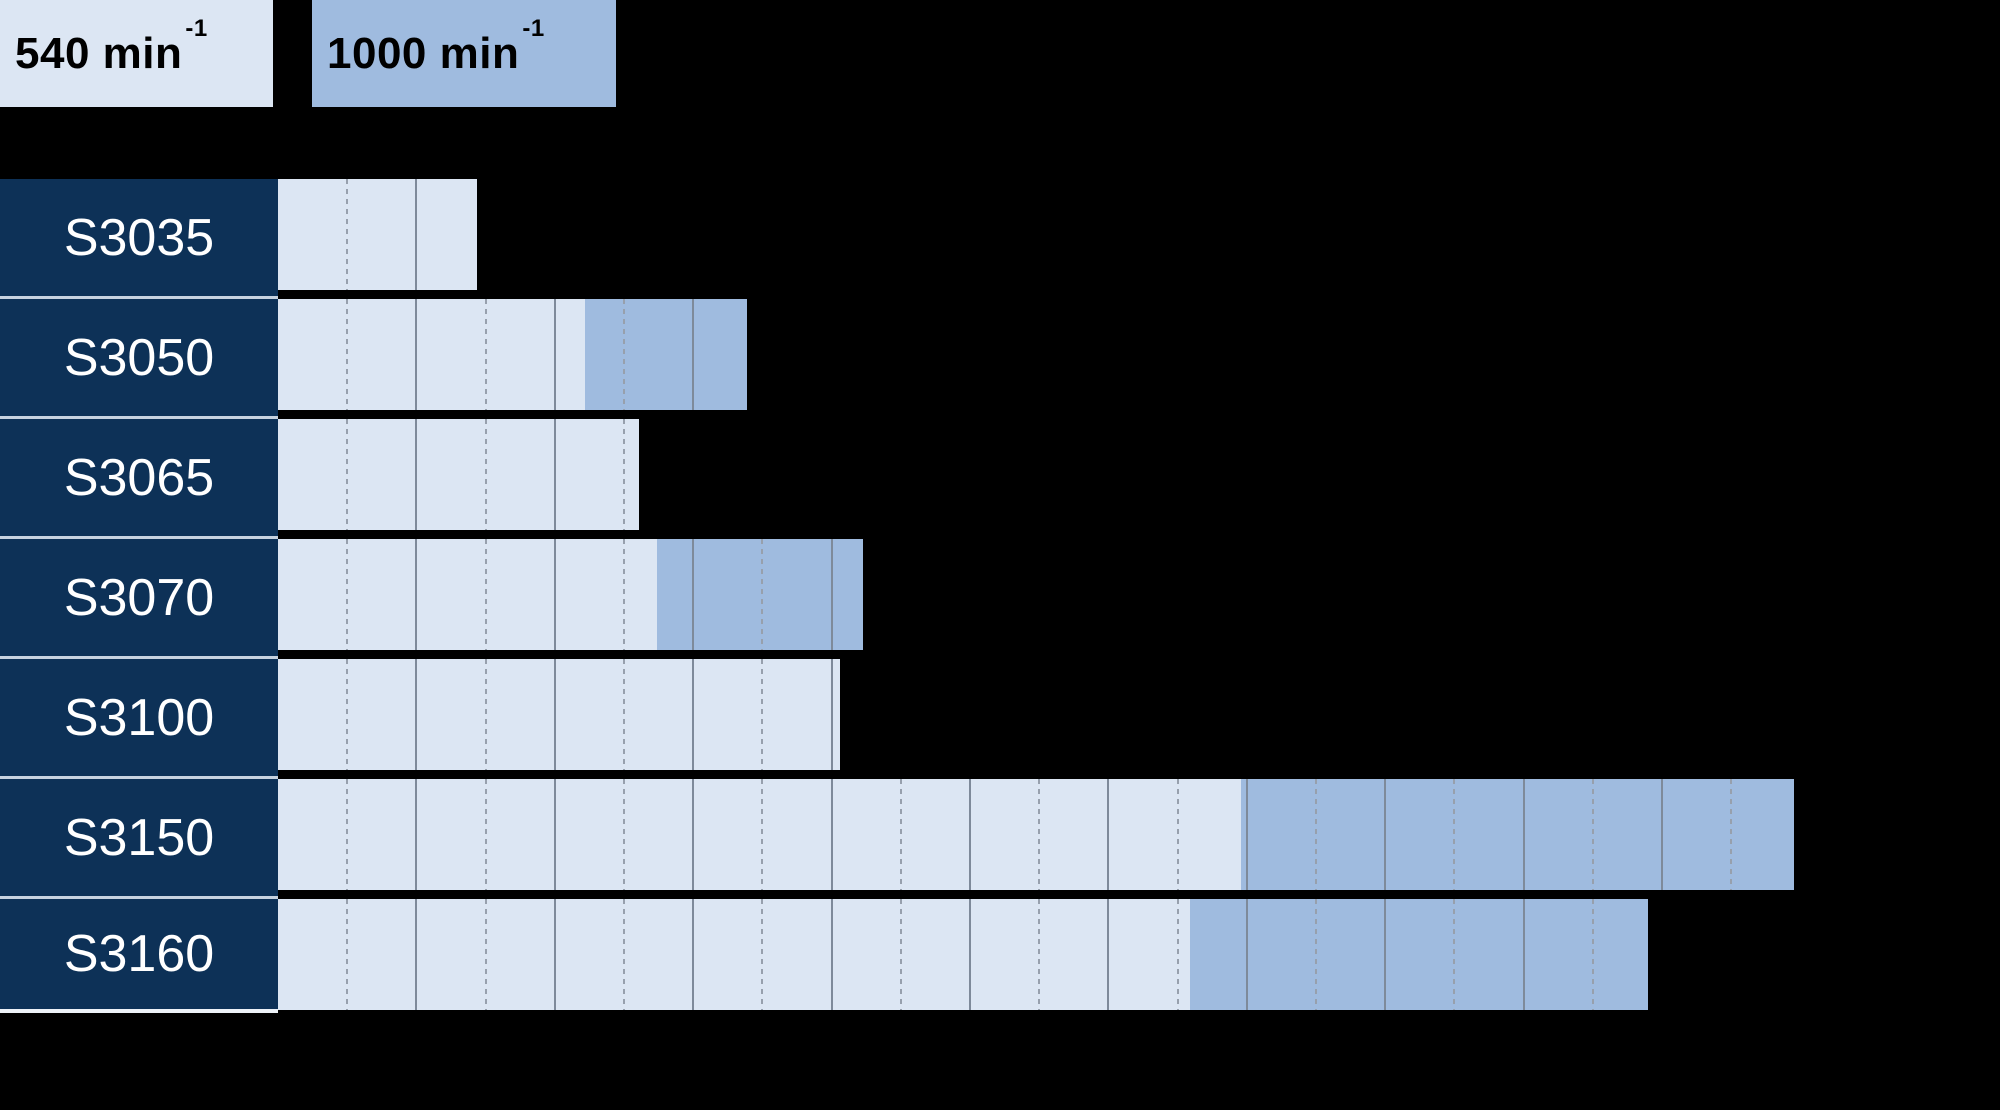 The width and height of the screenshot is (2000, 1110). Describe the element at coordinates (1000, 53) in the screenshot. I see `legend: 540 min-1 1000 min-1` at that location.